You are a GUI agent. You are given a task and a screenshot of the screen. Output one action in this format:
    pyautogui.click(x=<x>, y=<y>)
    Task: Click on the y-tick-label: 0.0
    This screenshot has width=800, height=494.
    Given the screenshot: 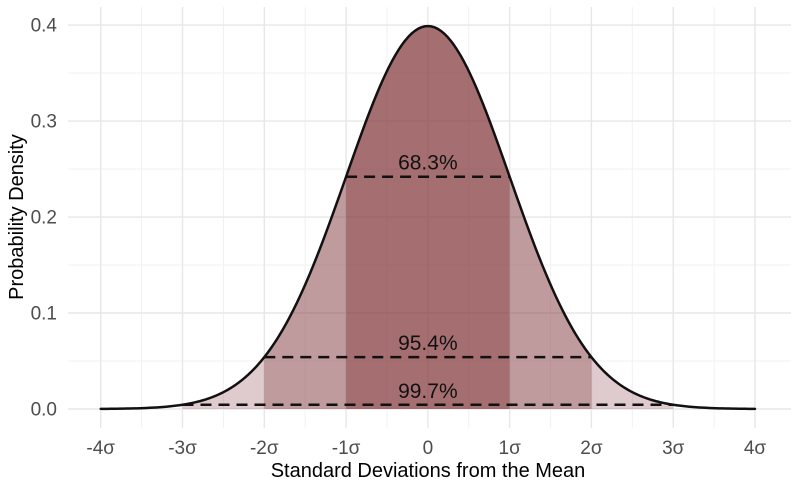 What is the action you would take?
    pyautogui.click(x=44, y=409)
    